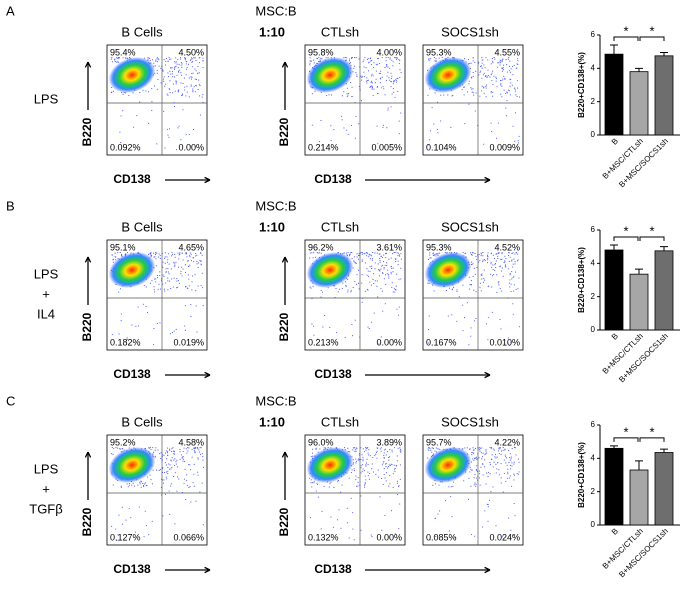 The width and height of the screenshot is (697, 605). What do you see at coordinates (132, 270) in the screenshot?
I see `flow-density` at bounding box center [132, 270].